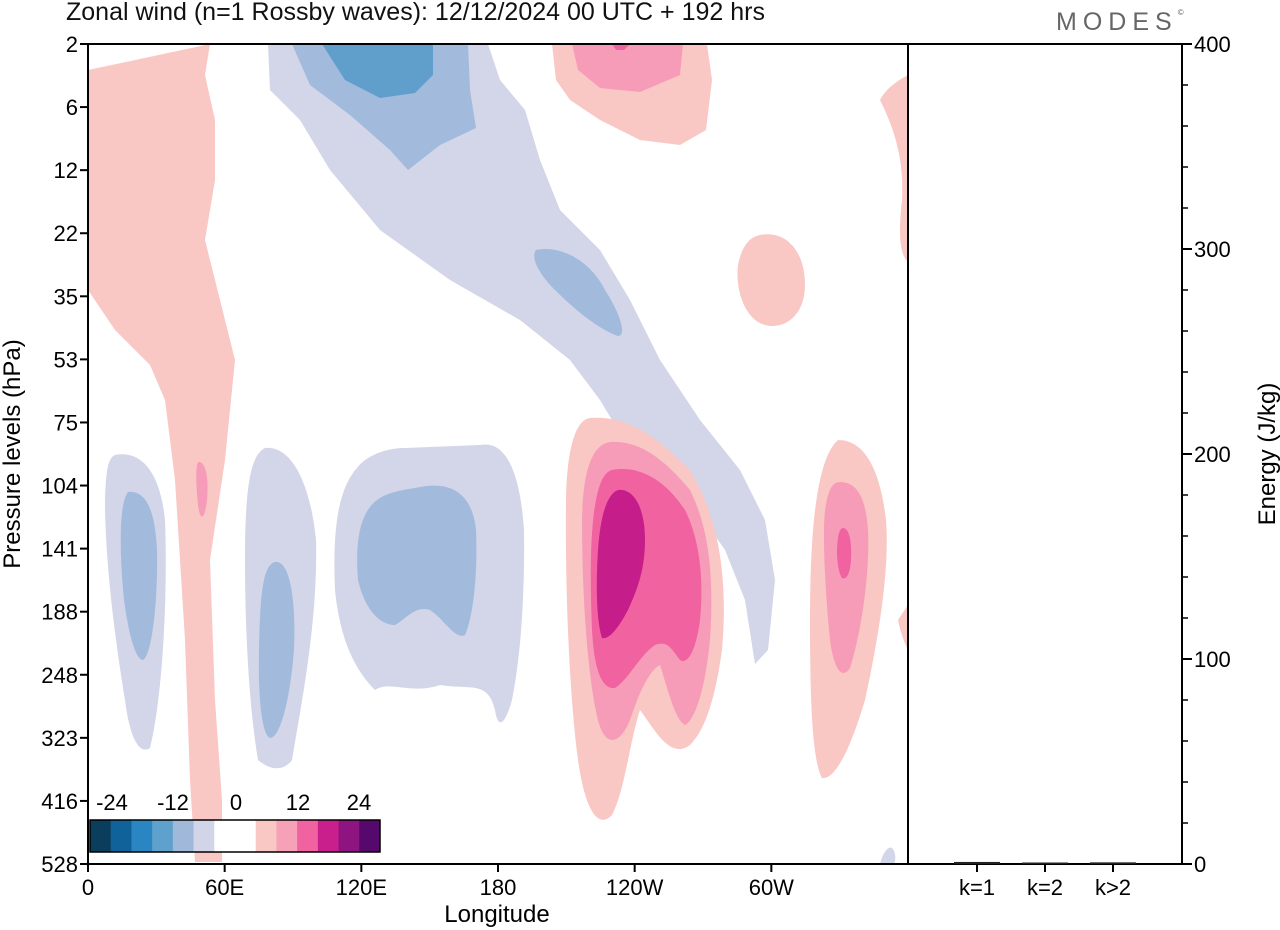 The height and width of the screenshot is (930, 1280). What do you see at coordinates (59, 738) in the screenshot?
I see `y-tick-label: 323` at bounding box center [59, 738].